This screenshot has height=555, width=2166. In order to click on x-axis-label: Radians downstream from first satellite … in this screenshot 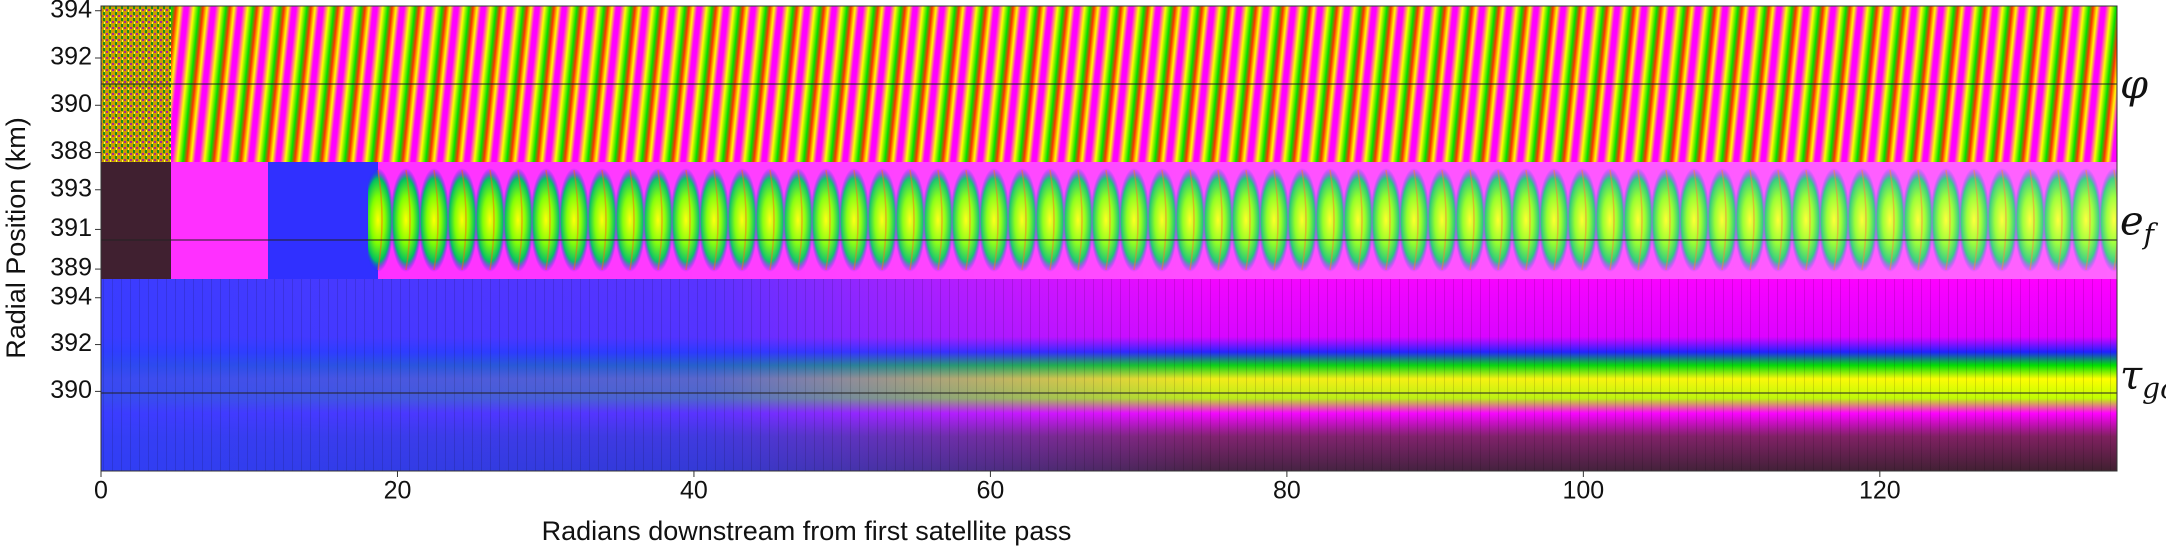, I will do `click(807, 531)`.